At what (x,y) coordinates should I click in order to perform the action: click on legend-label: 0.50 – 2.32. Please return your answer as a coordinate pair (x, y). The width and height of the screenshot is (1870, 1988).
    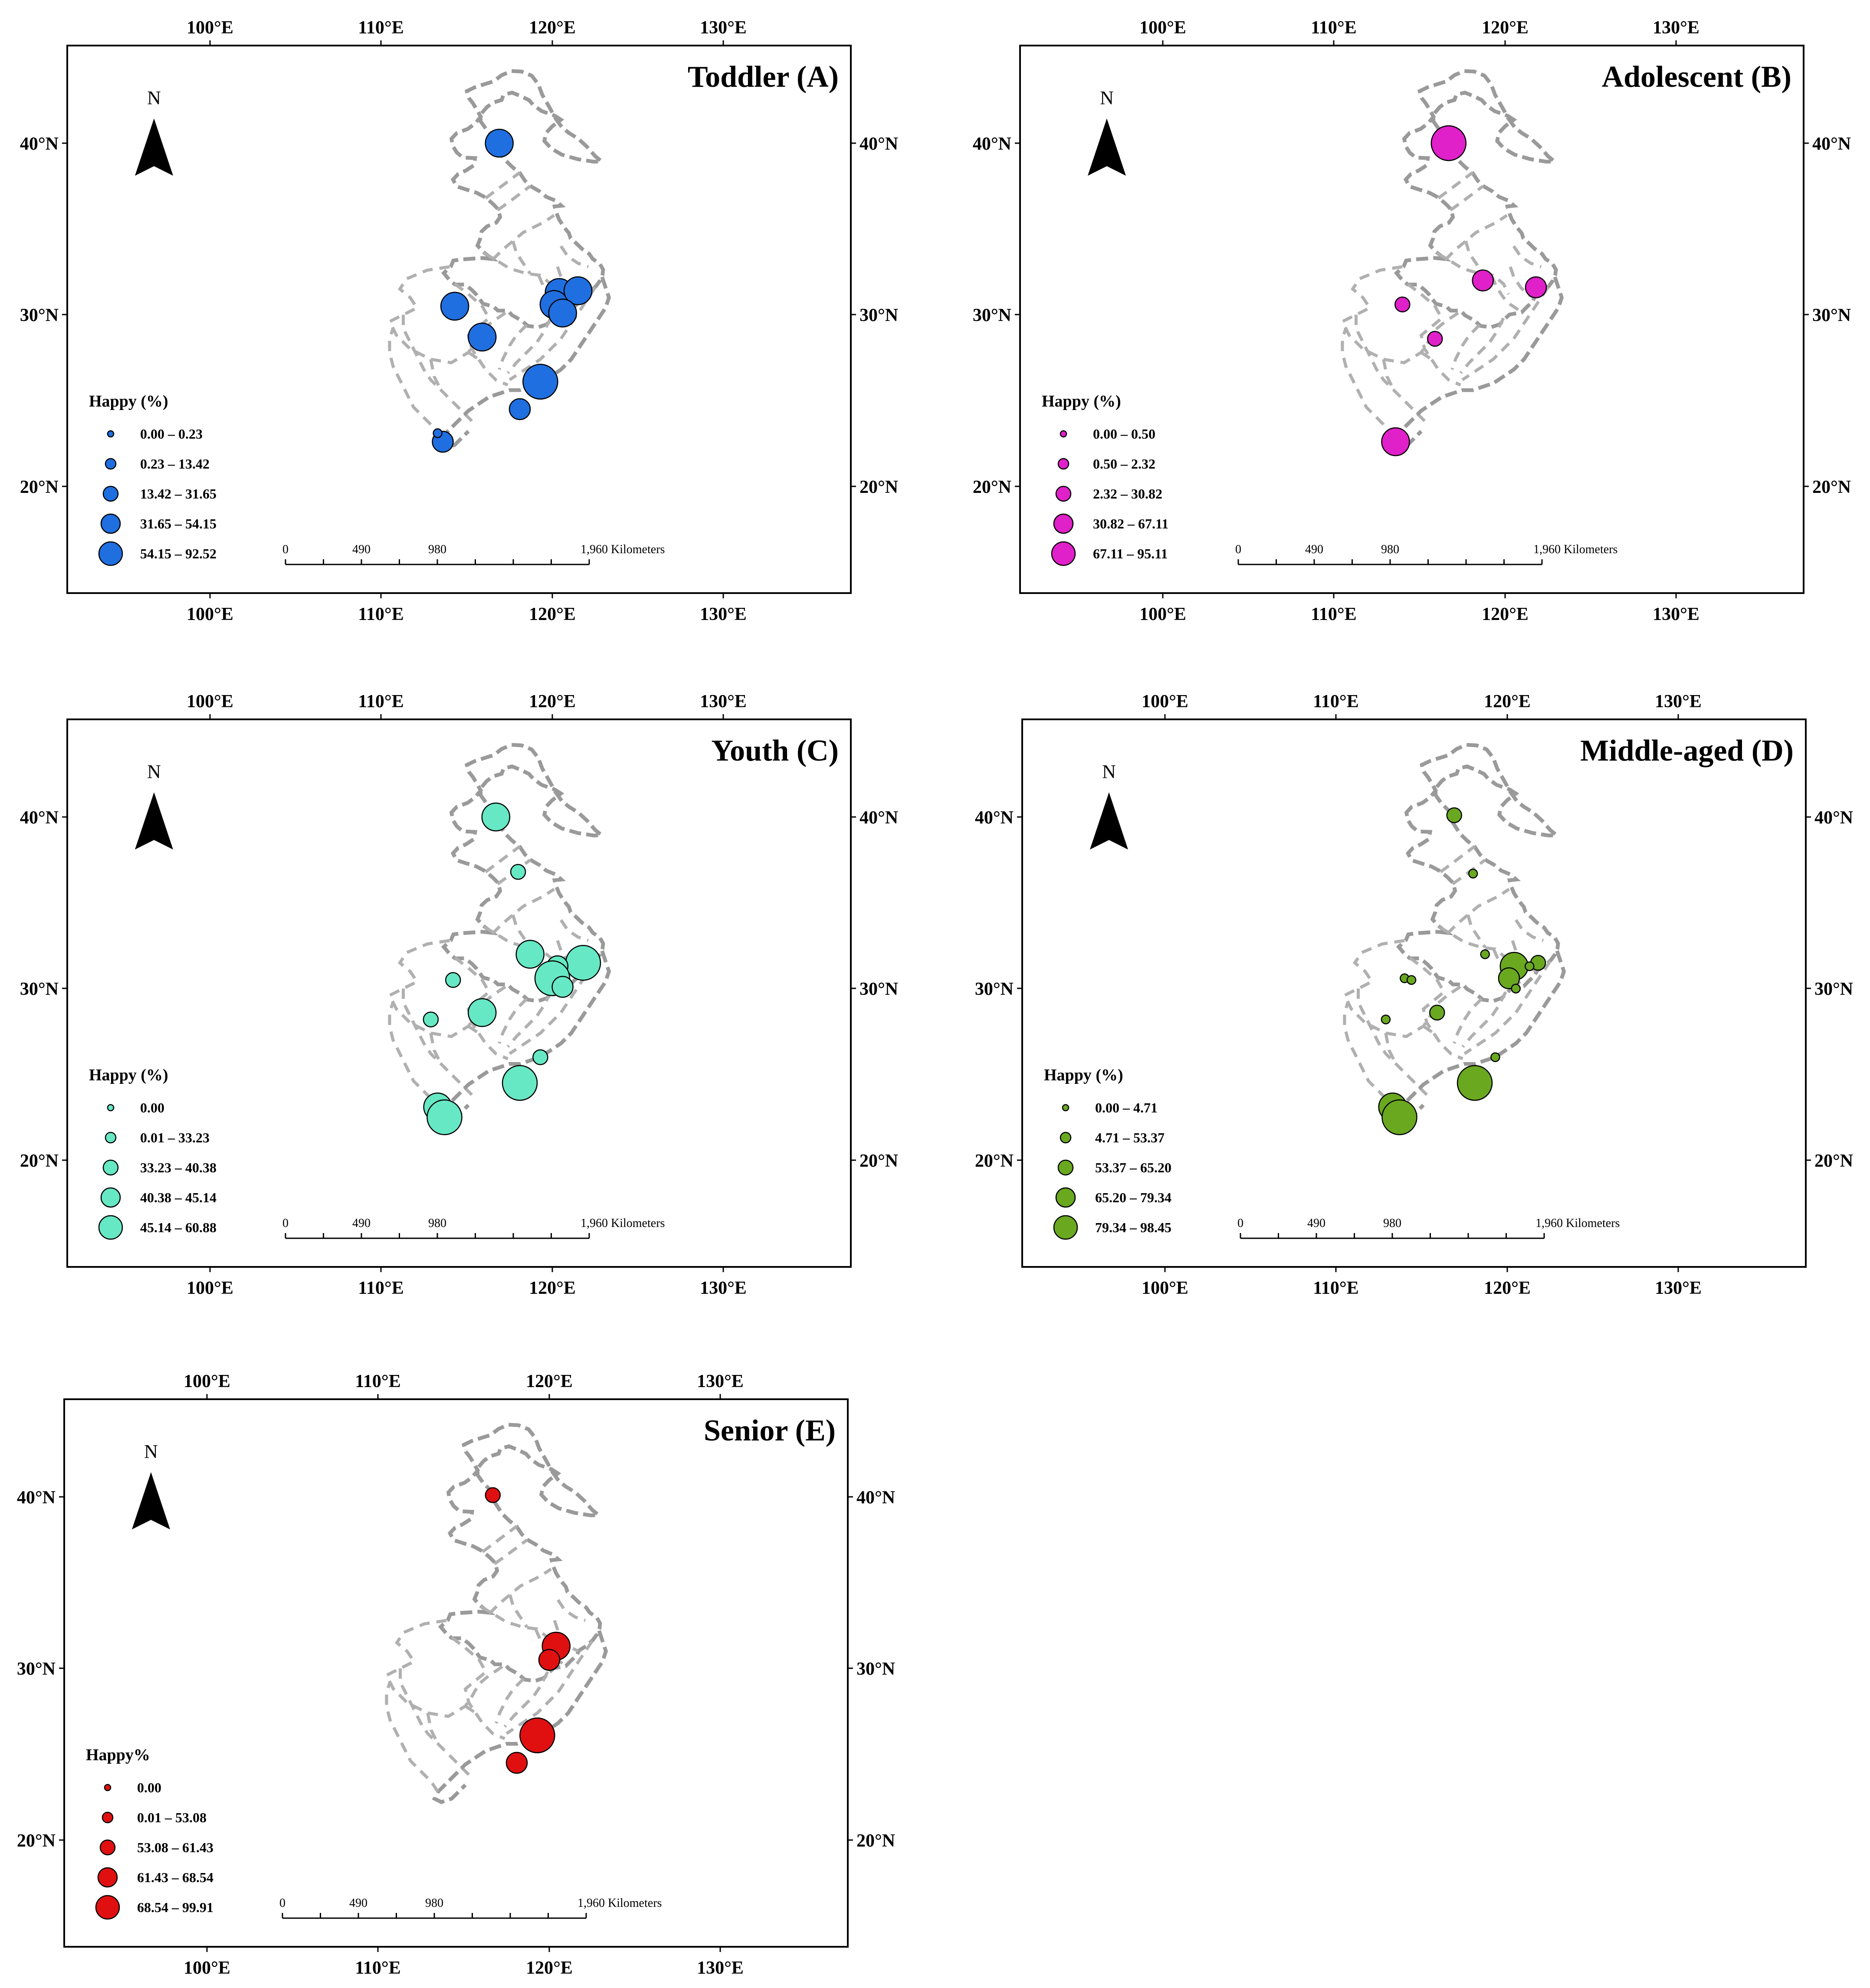
    Looking at the image, I should click on (1124, 464).